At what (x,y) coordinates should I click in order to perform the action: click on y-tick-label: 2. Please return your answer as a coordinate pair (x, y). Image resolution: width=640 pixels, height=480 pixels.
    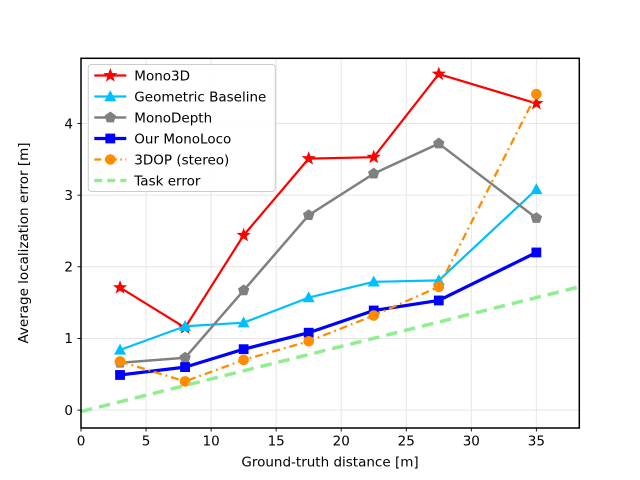
    Looking at the image, I should click on (68, 268).